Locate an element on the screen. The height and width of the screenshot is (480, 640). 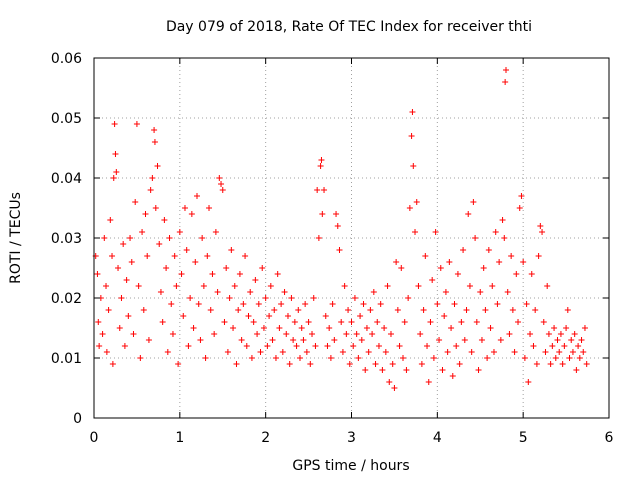
x-tick-label: 6 is located at coordinates (609, 438).